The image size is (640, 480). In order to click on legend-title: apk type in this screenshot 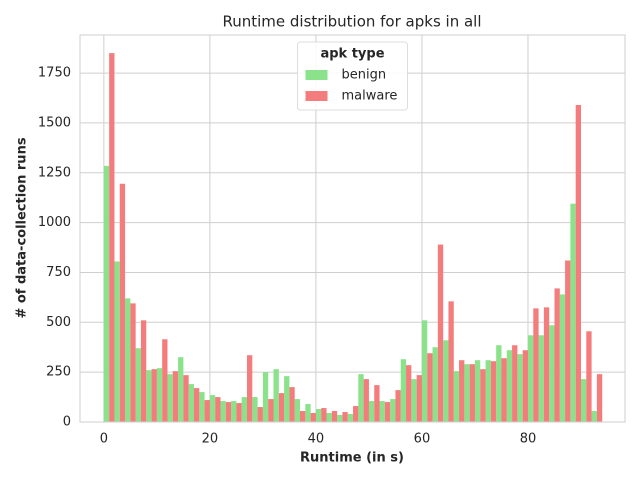, I will do `click(352, 54)`.